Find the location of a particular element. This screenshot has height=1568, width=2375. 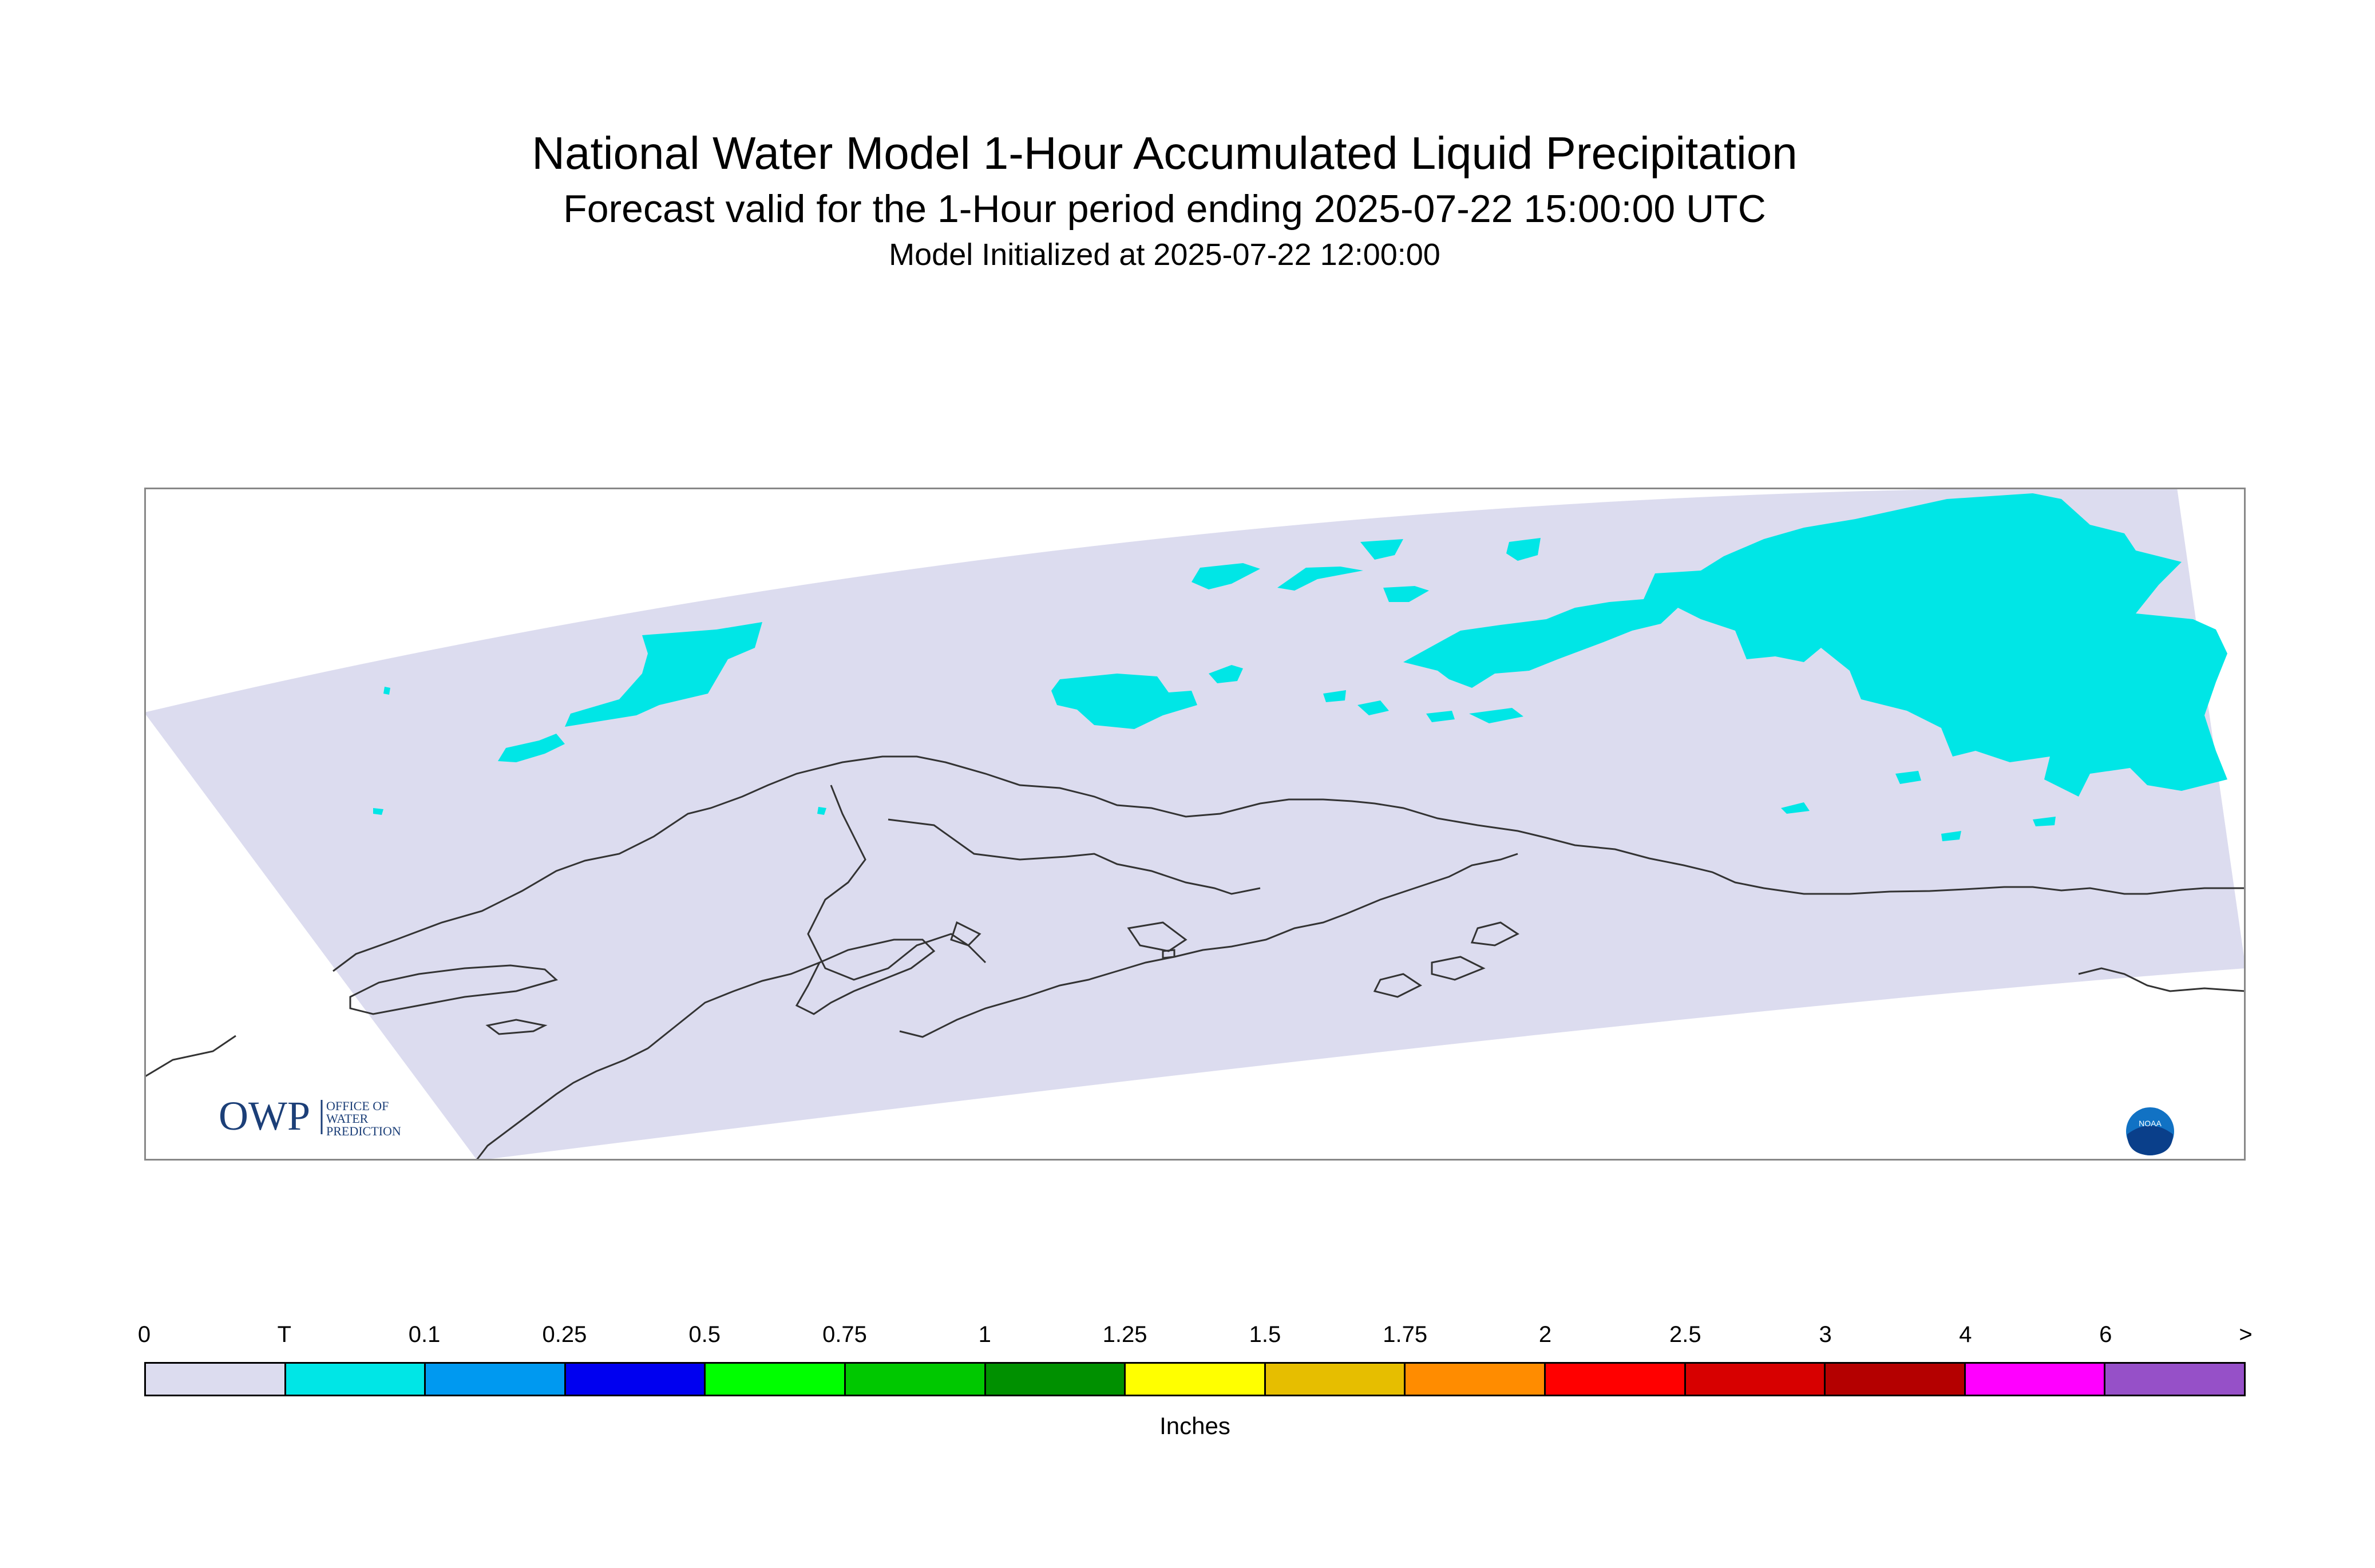

legend-tick-label: 6 is located at coordinates (2105, 1334).